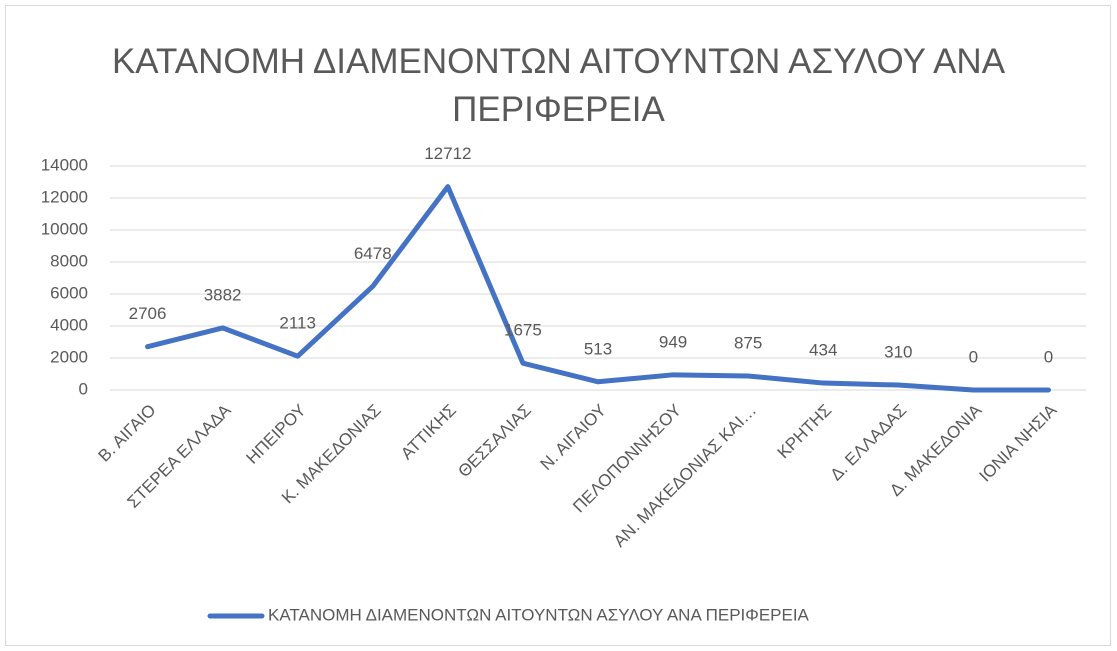 Image resolution: width=1117 pixels, height=651 pixels. I want to click on data-label: 2706, so click(148, 313).